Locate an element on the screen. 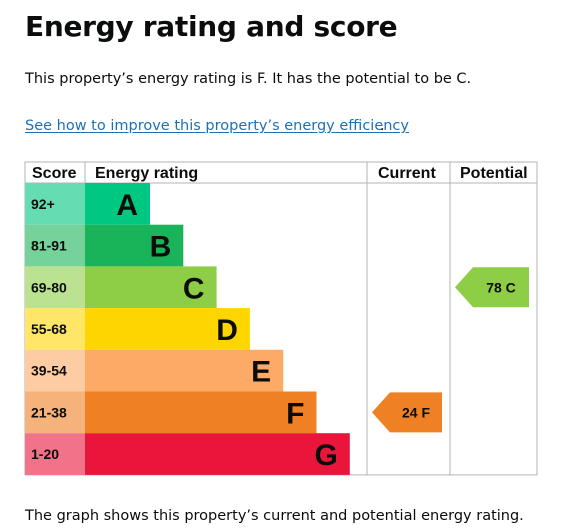 The width and height of the screenshot is (582, 528). score-cell-e is located at coordinates (55, 370).